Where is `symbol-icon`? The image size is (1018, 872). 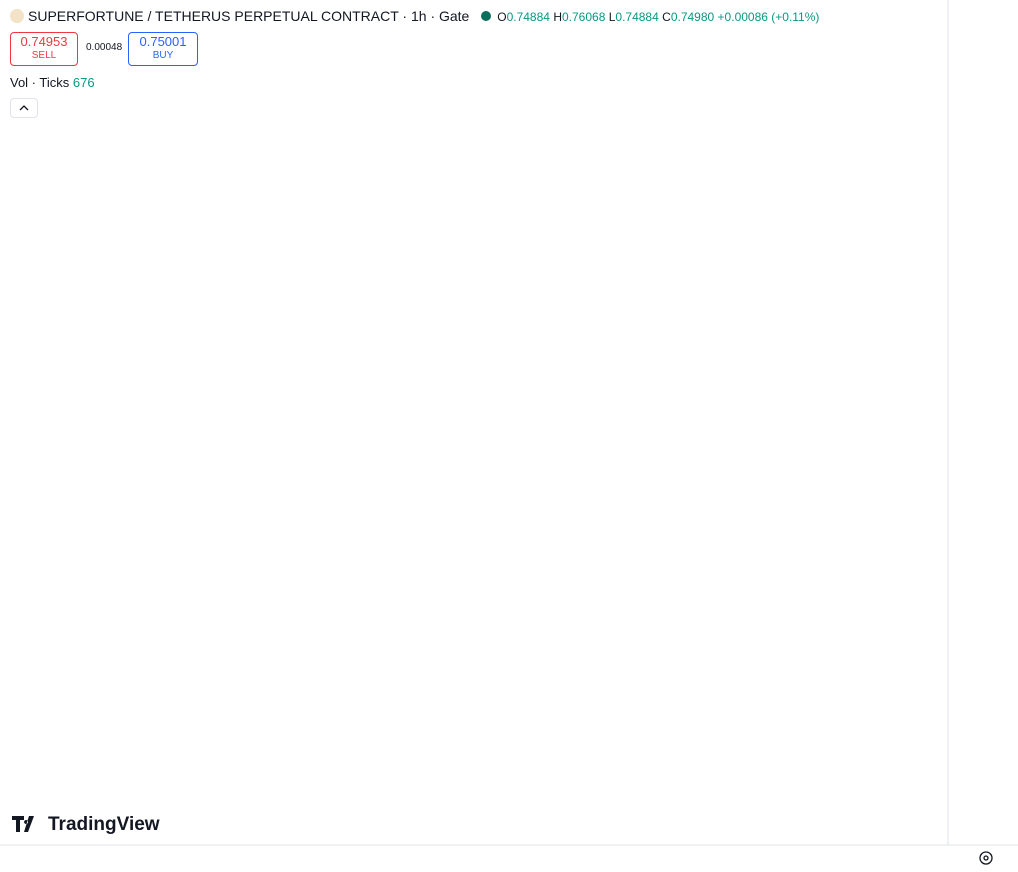 symbol-icon is located at coordinates (17, 16).